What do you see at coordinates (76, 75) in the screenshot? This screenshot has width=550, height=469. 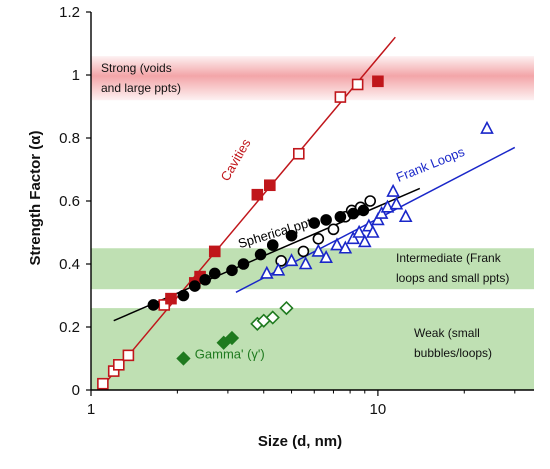 I see `y-tick-label: 1` at bounding box center [76, 75].